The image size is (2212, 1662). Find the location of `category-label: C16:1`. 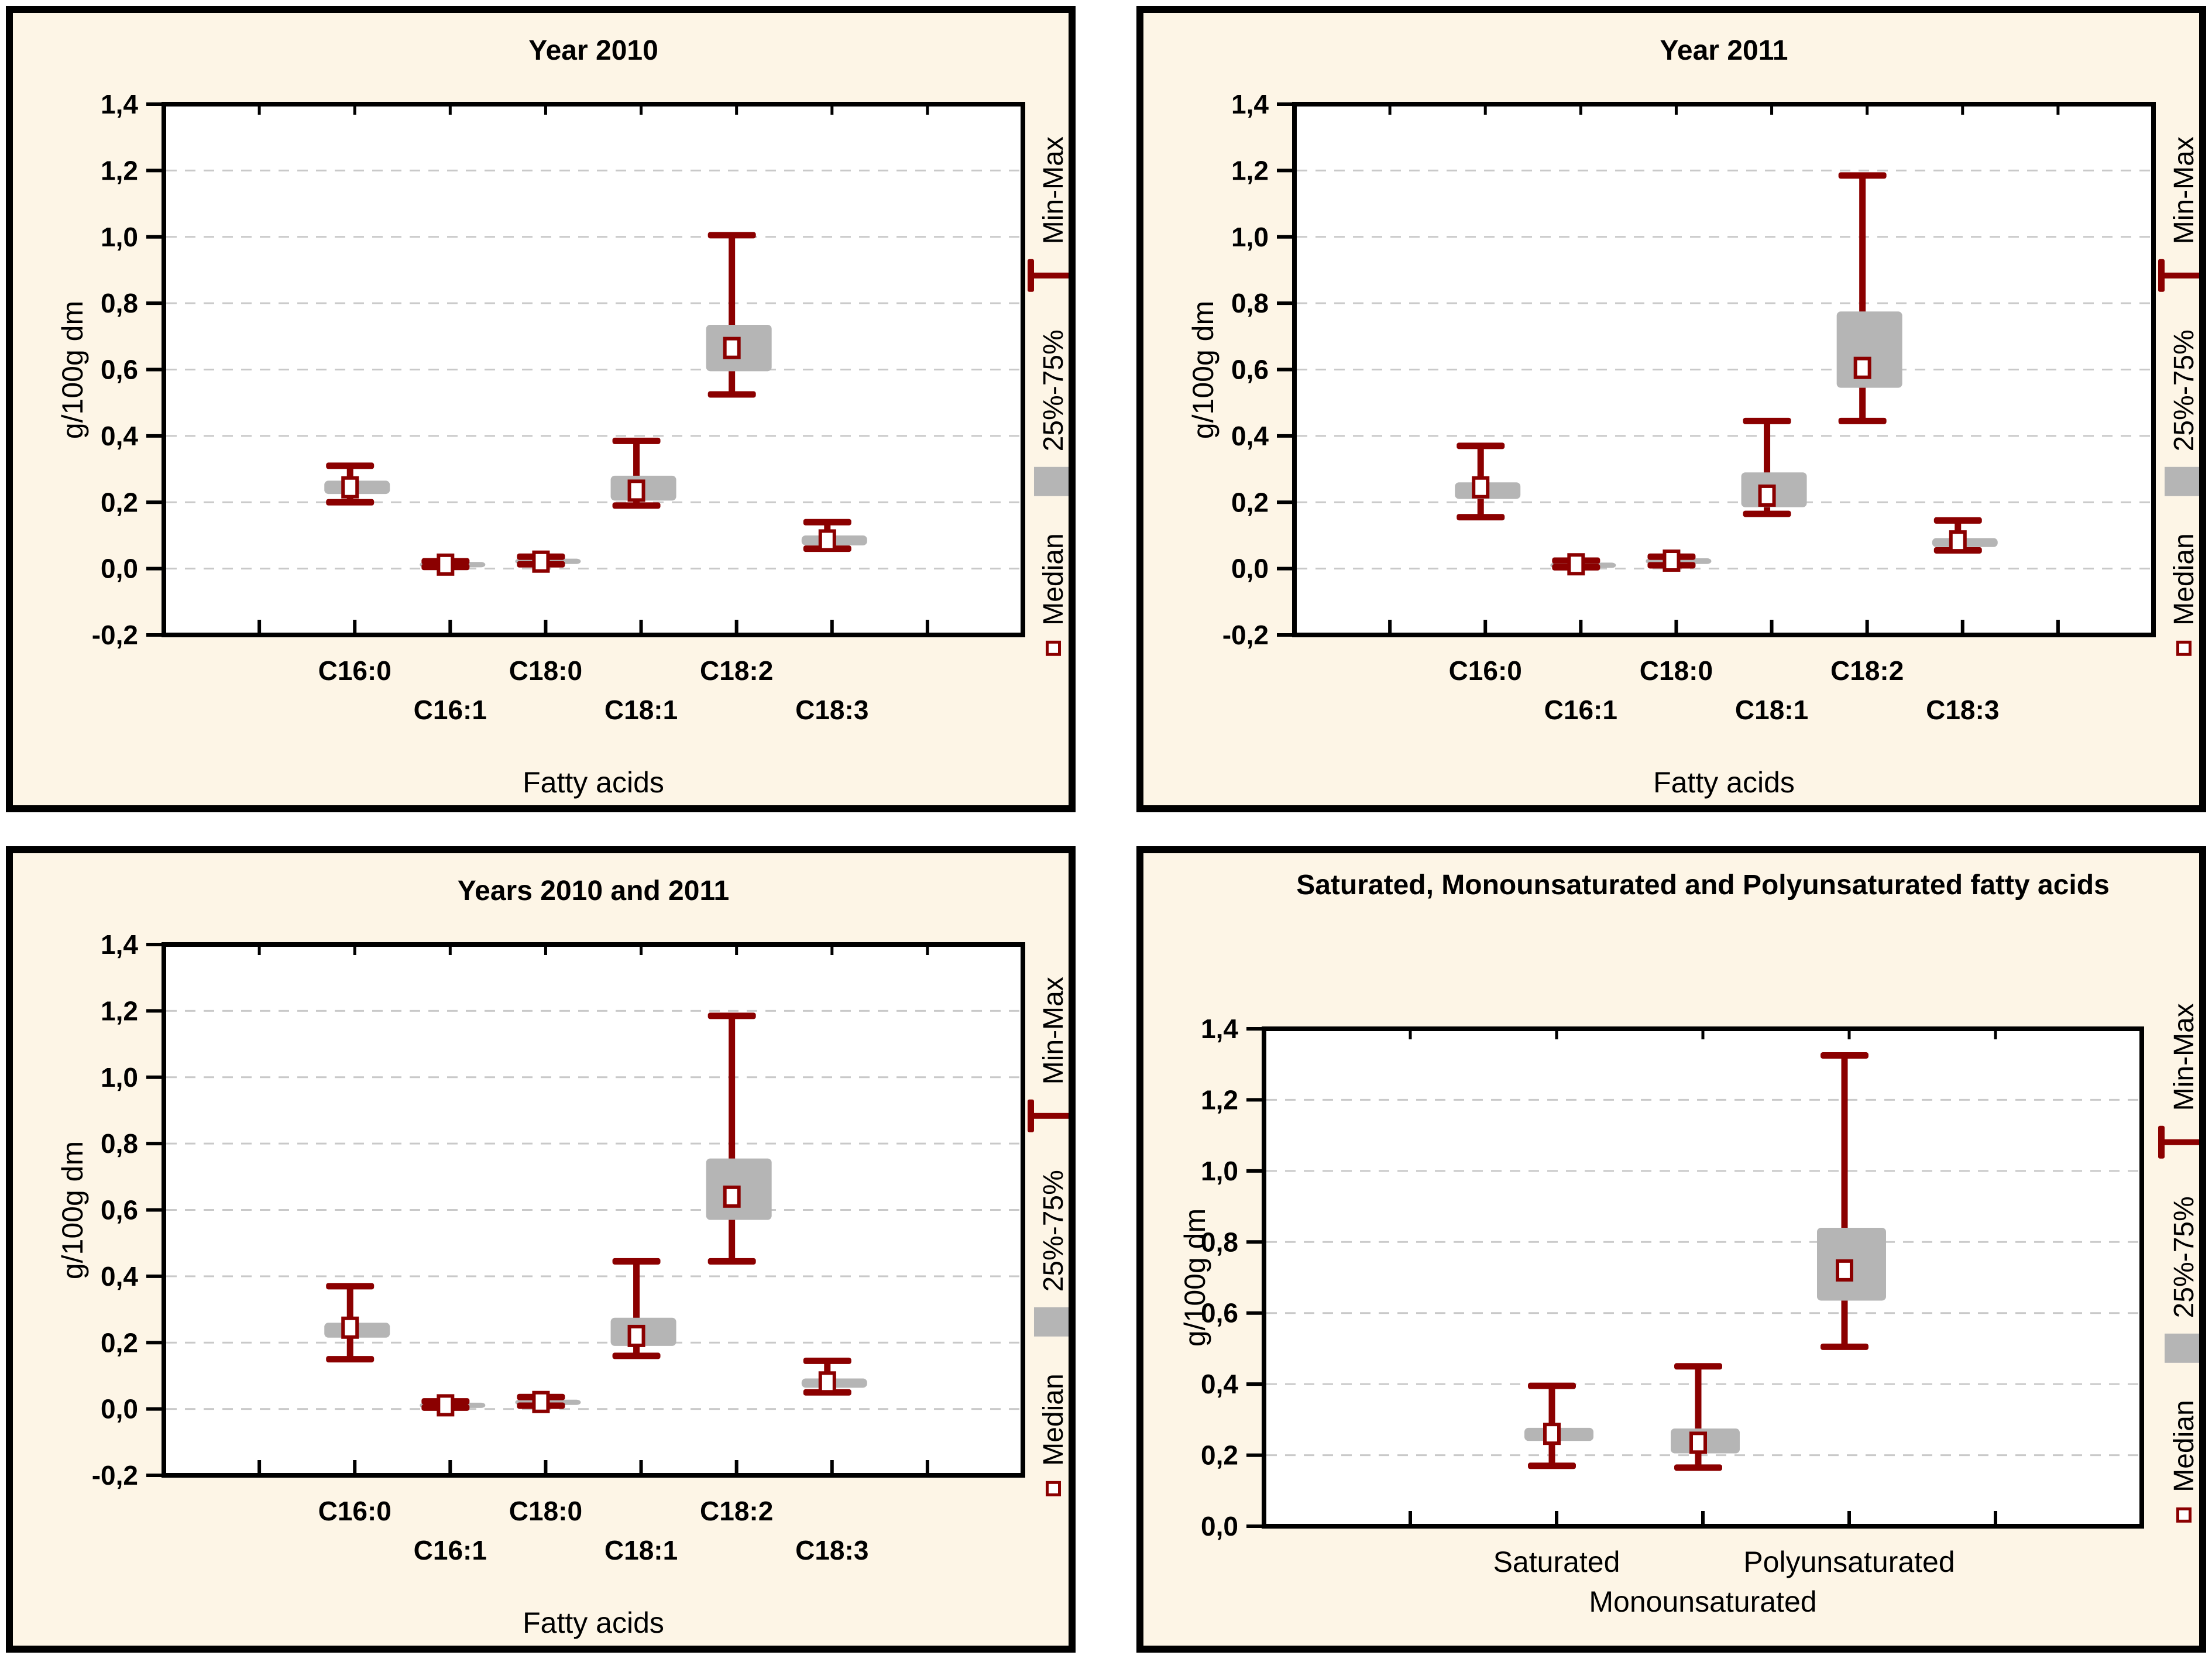

category-label: C16:1 is located at coordinates (1580, 710).